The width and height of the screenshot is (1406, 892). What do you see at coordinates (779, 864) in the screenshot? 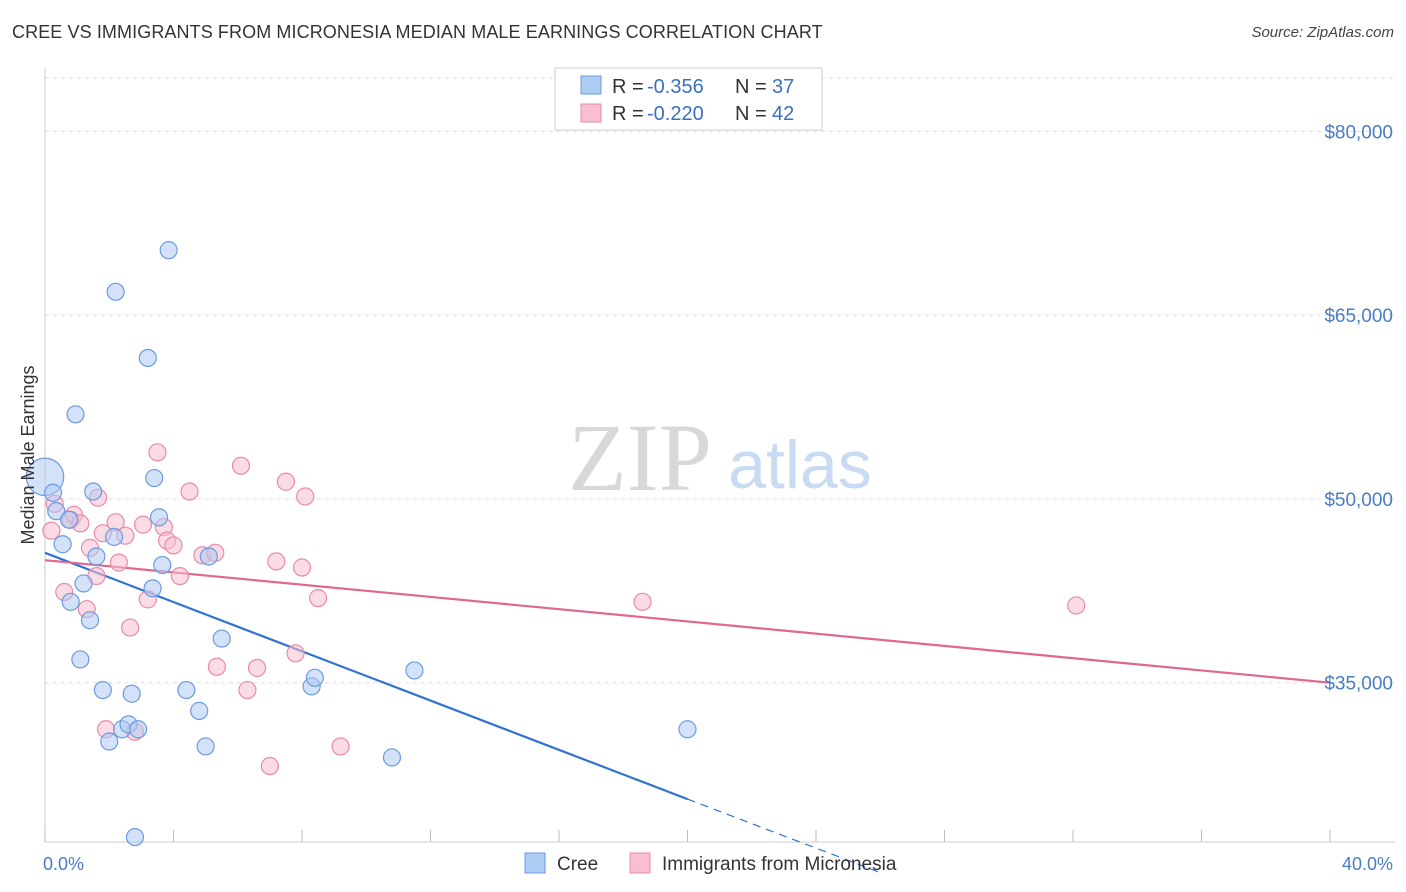
I see `bottom-legend-micronesia: Immigrants from Micronesia` at bounding box center [779, 864].